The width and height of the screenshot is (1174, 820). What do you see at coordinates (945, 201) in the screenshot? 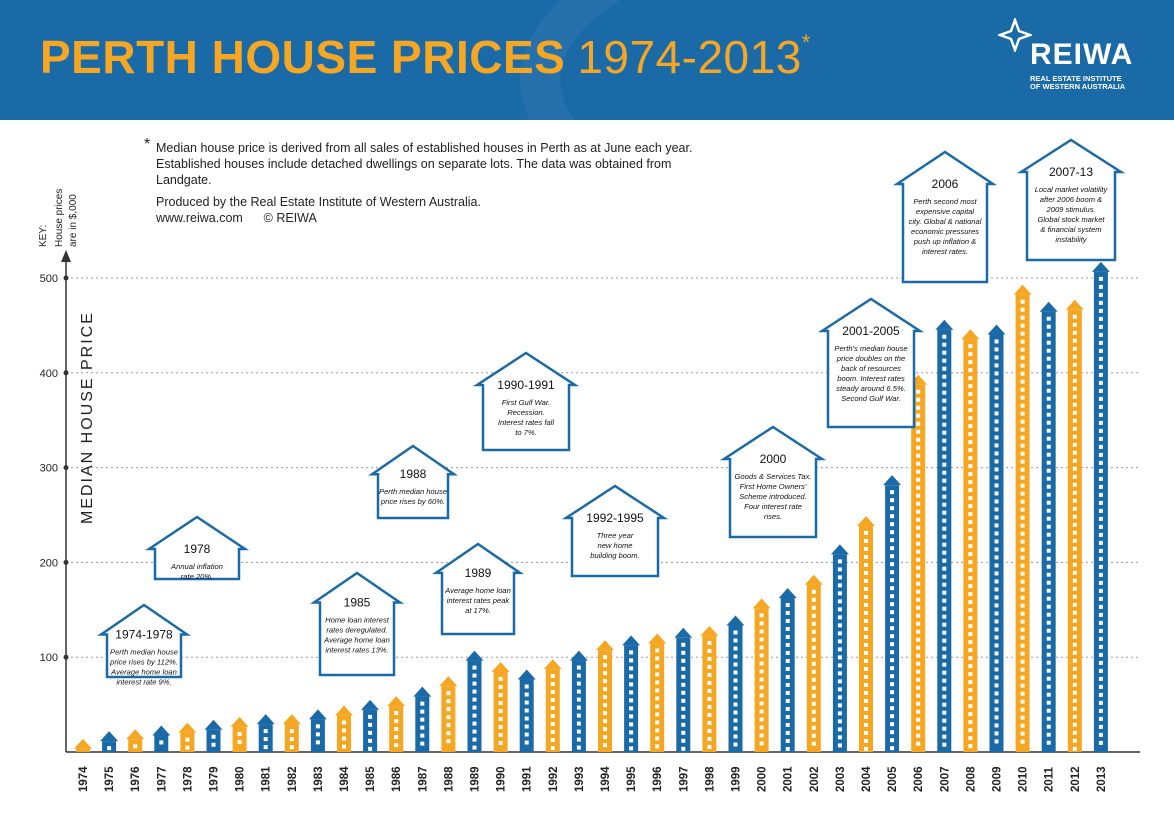
I see `annotation-line: Perth second most` at bounding box center [945, 201].